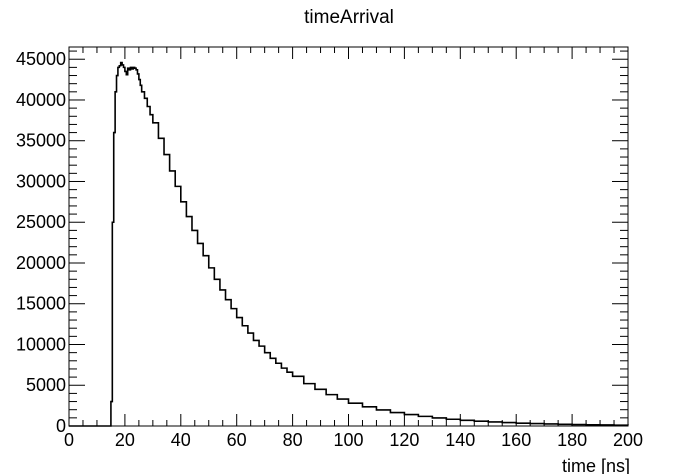 This screenshot has width=698, height=474. I want to click on x-tick-label: 40, so click(181, 440).